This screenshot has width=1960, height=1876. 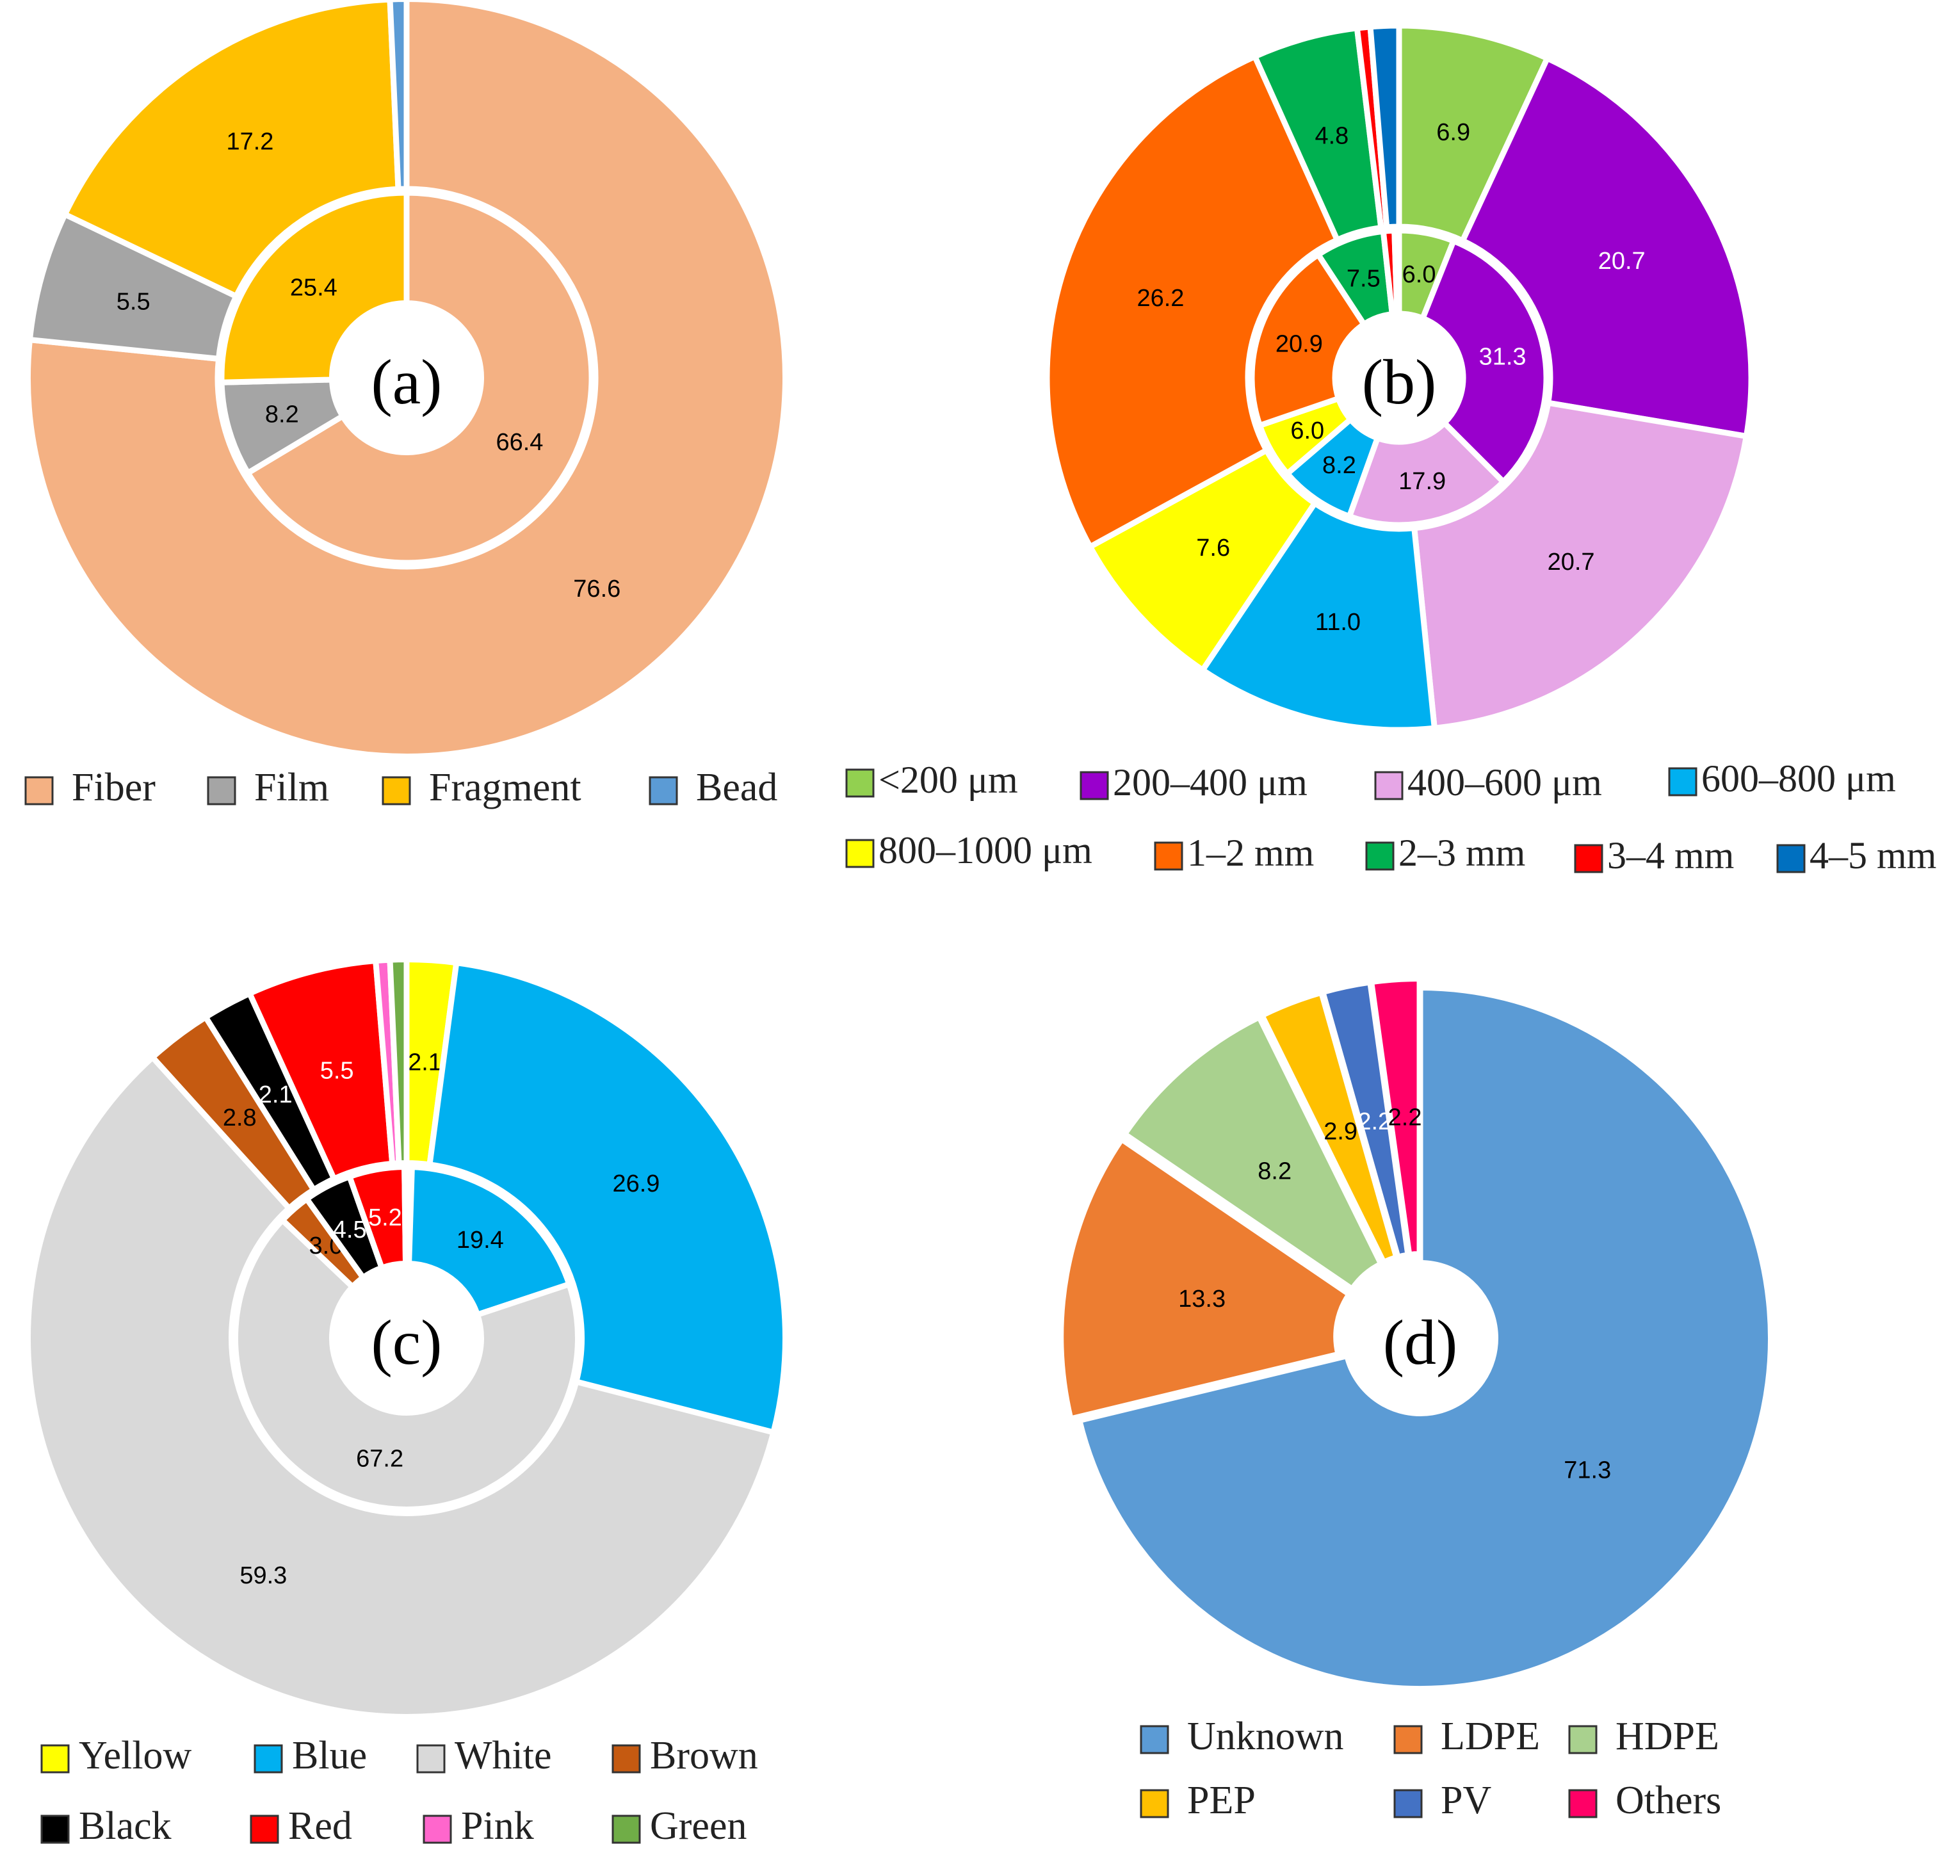 I want to click on data-label-1-2-mm: 26.2, so click(x=1160, y=298).